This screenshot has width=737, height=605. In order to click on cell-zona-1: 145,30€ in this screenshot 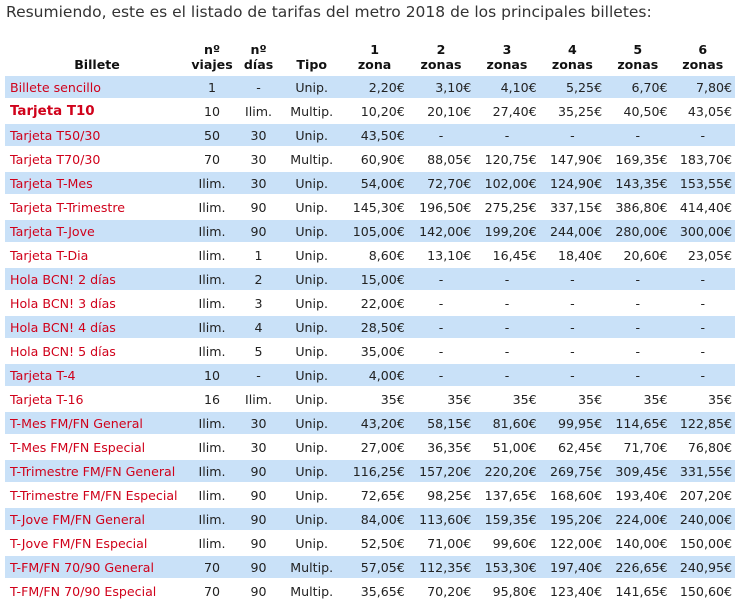, I will do `click(378, 207)`.